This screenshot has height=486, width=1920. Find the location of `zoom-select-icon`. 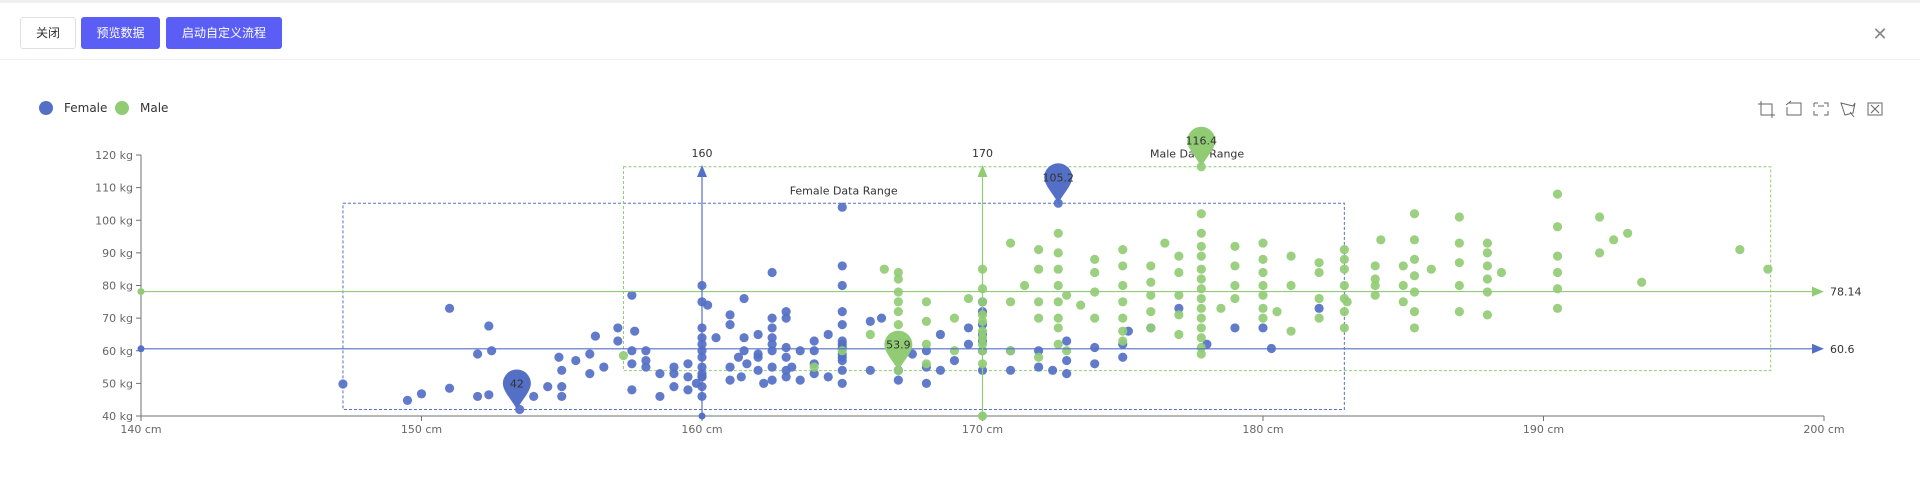

zoom-select-icon is located at coordinates (1766, 109).